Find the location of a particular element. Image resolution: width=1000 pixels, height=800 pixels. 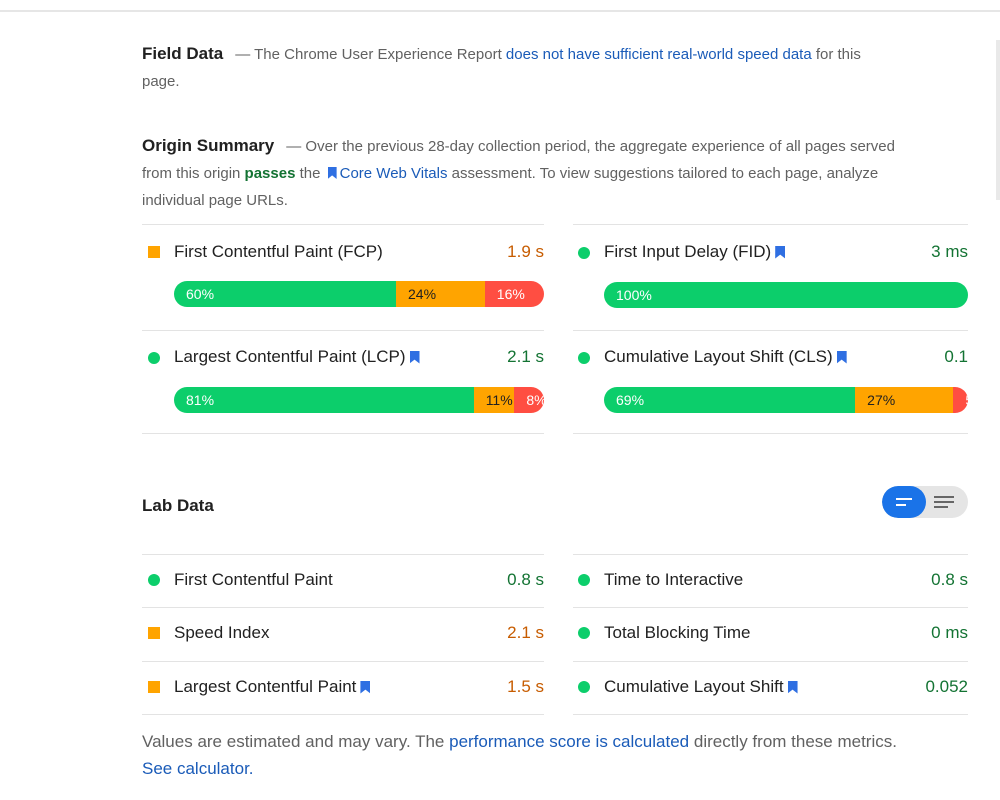

segment-label: 11% is located at coordinates (499, 400).